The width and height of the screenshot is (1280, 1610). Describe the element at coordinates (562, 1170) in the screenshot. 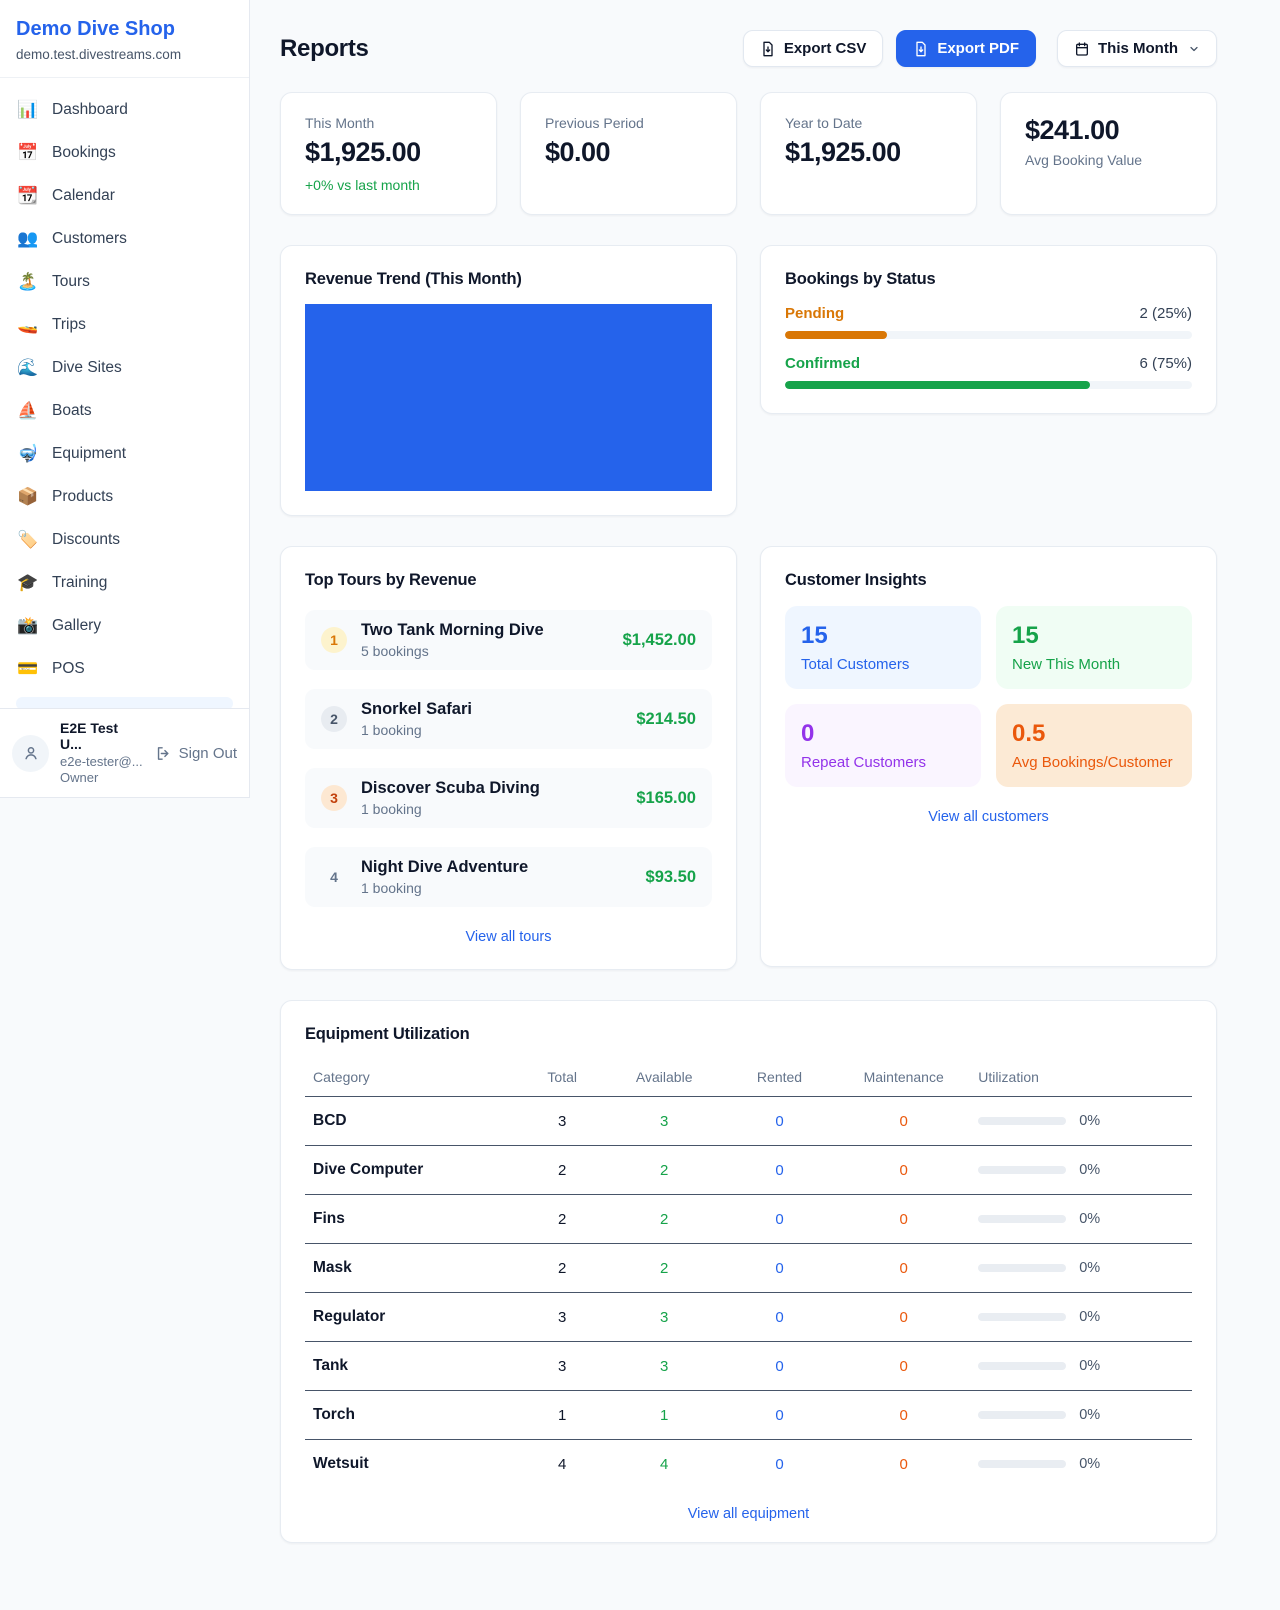

I see `cell-total: 2` at that location.